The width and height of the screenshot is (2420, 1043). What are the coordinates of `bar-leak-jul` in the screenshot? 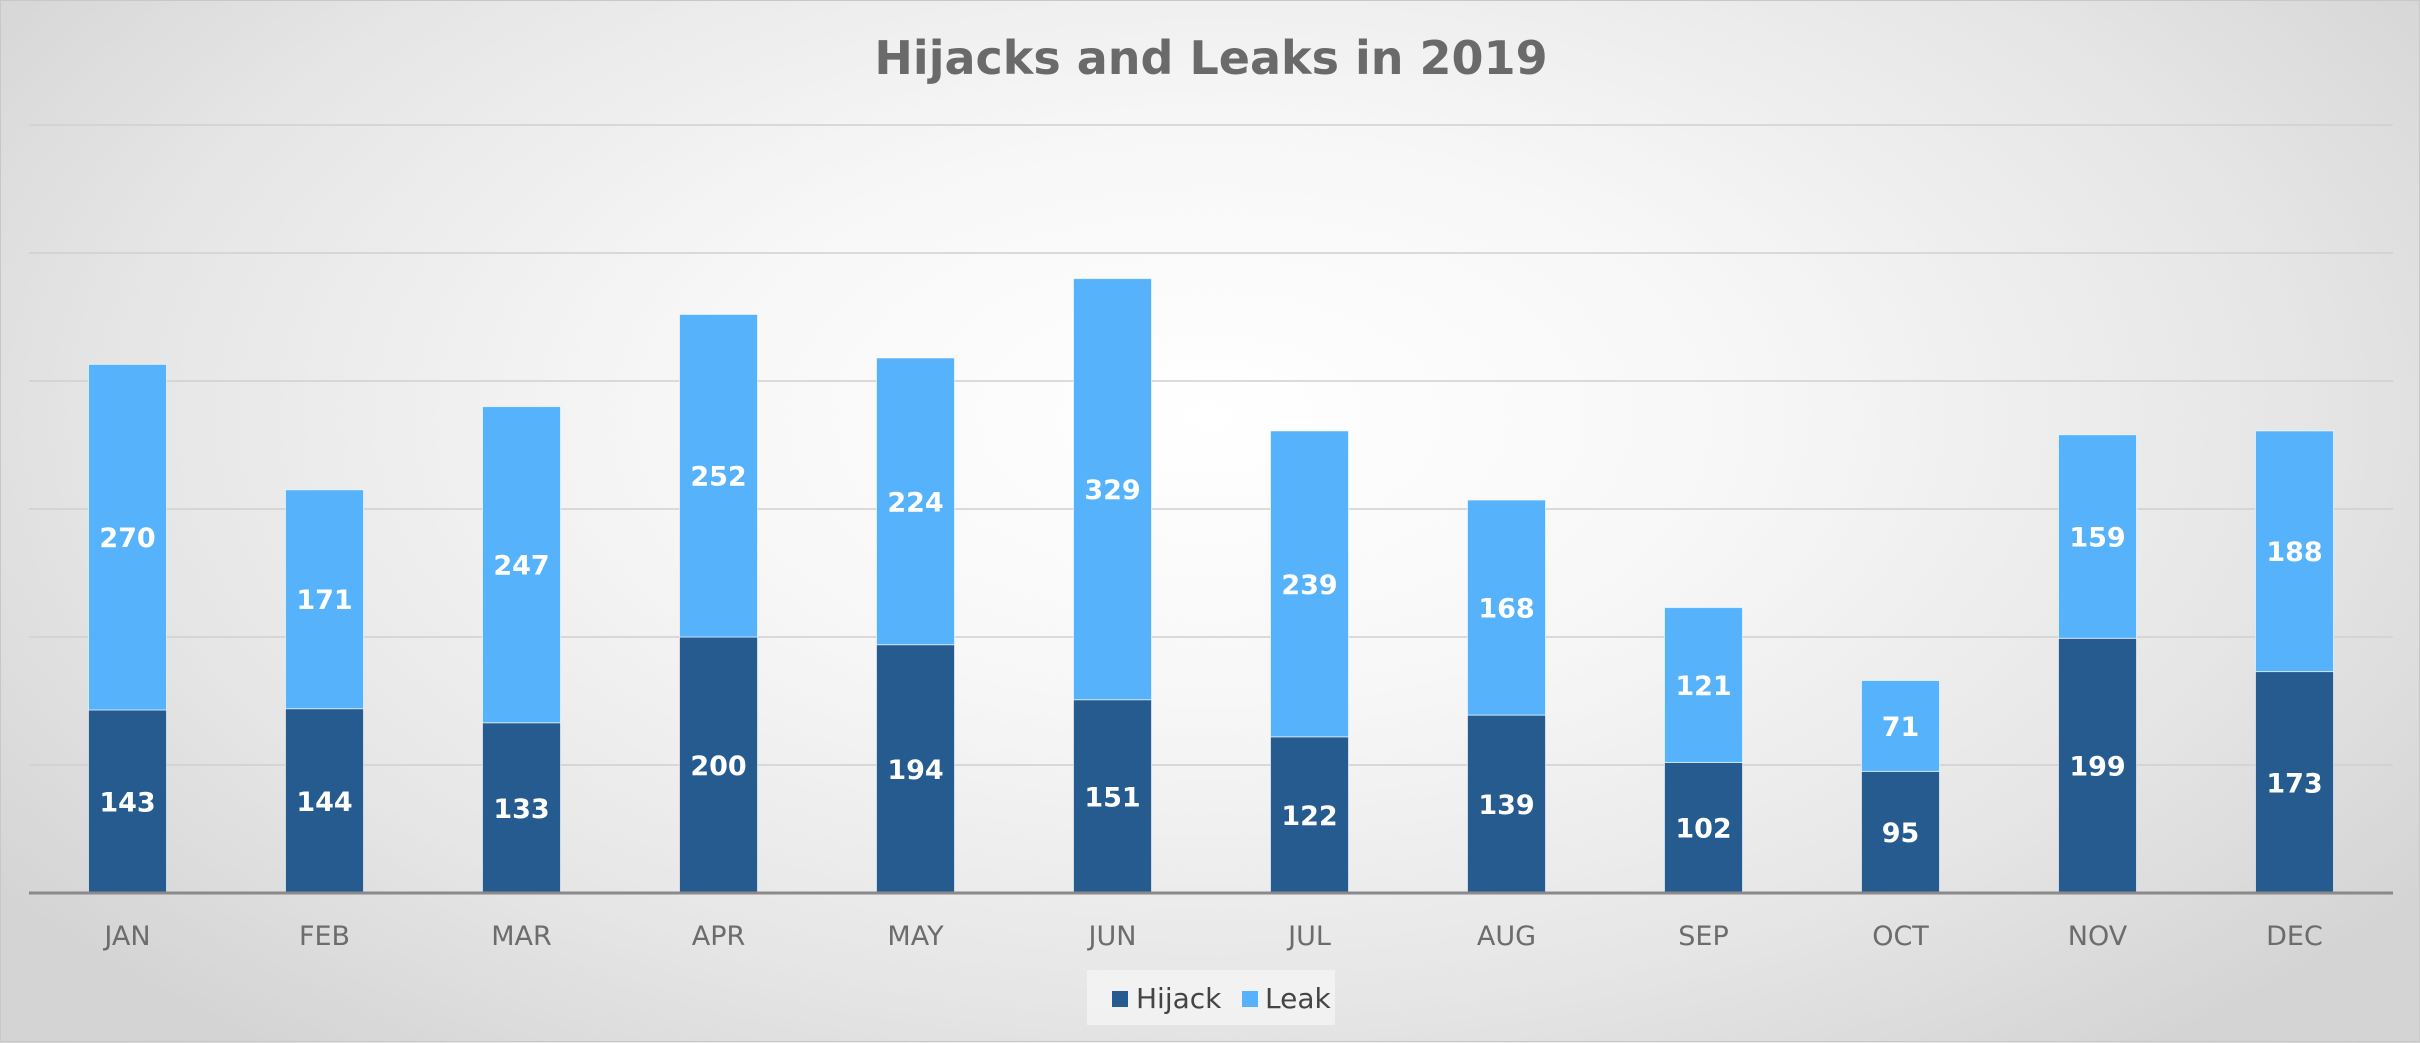 It's located at (1309, 584).